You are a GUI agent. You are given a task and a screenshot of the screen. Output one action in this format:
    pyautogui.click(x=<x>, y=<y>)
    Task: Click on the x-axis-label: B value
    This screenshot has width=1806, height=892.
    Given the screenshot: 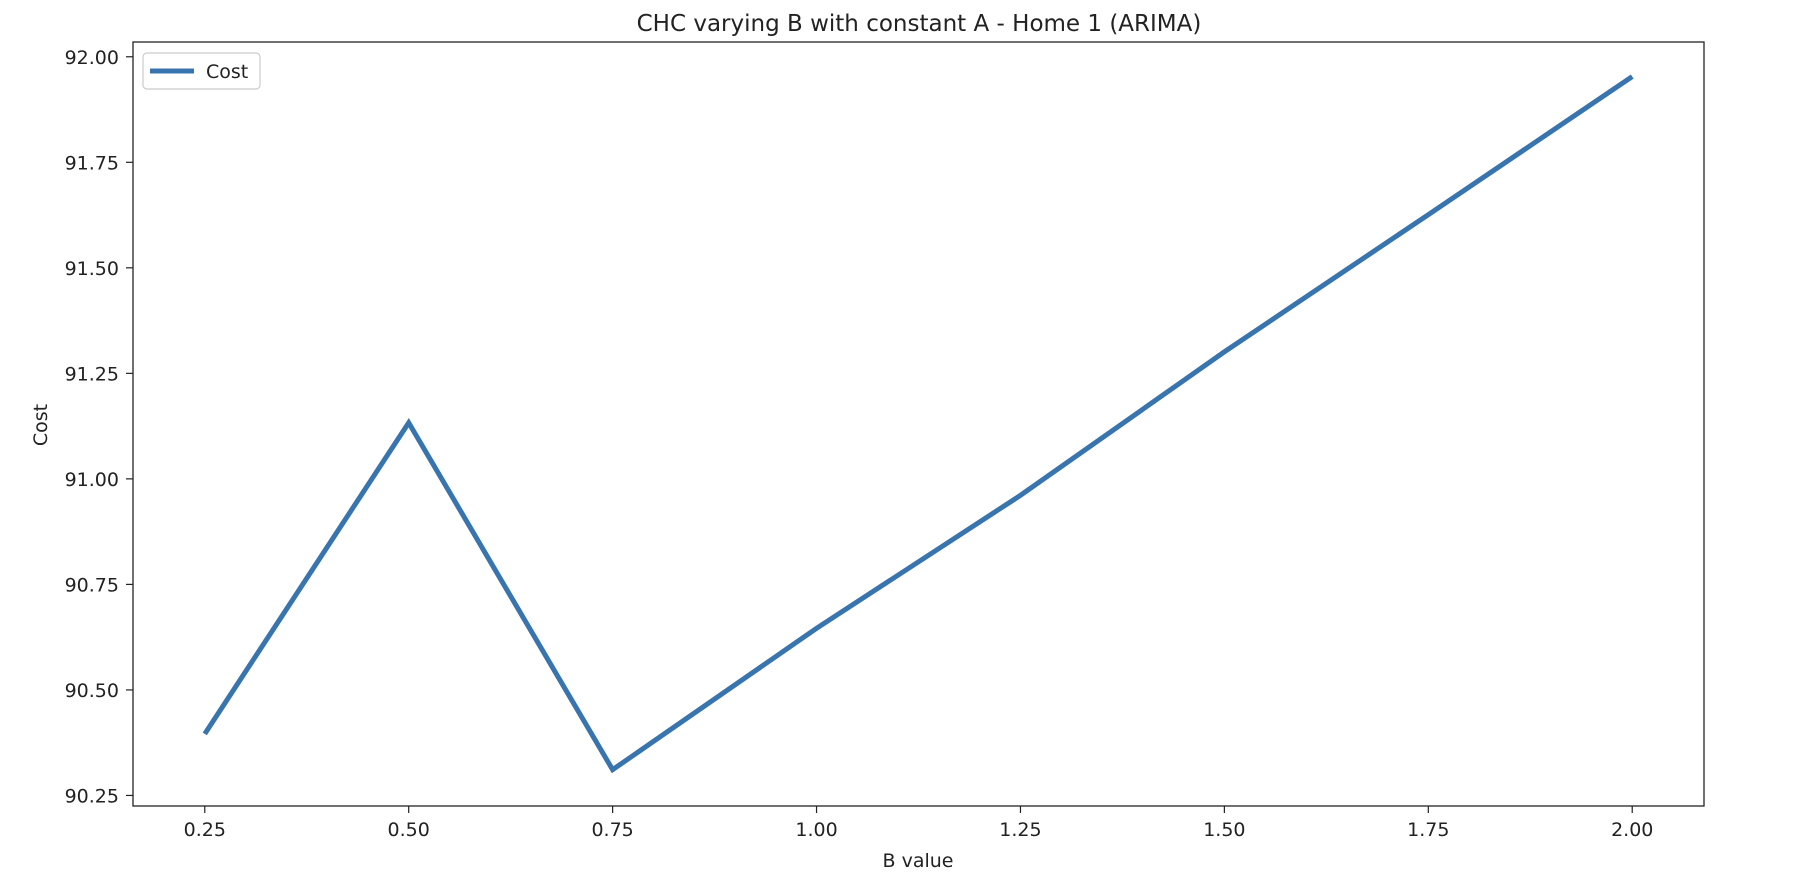 What is the action you would take?
    pyautogui.click(x=918, y=861)
    